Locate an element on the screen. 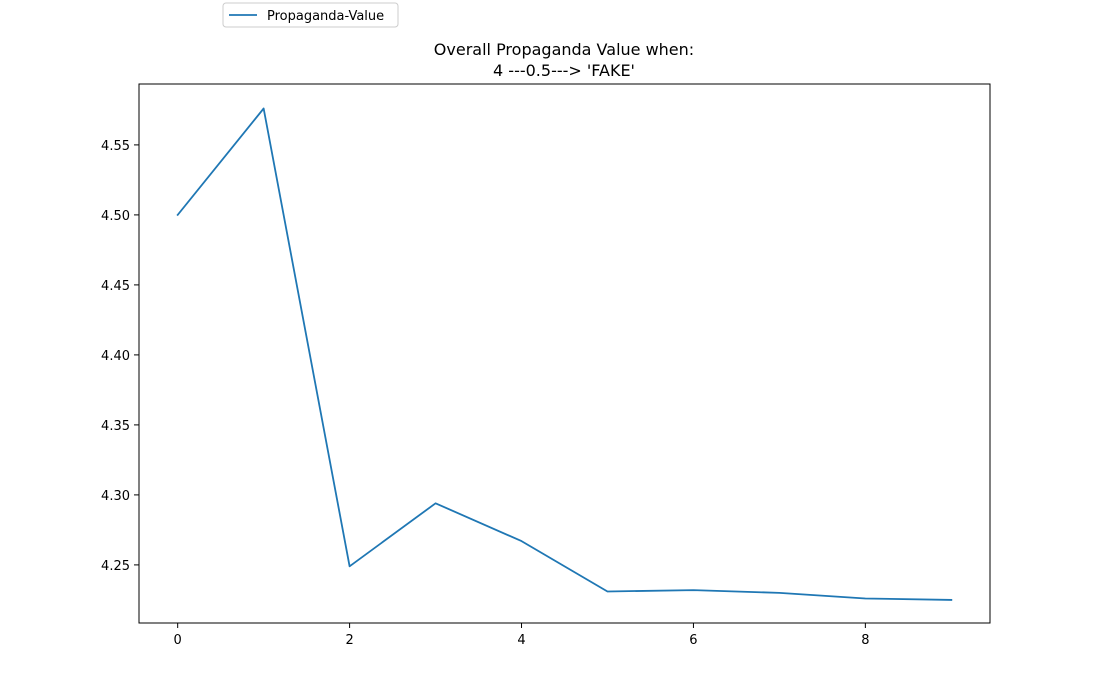  y-tick-label: 4.45 is located at coordinates (115, 286).